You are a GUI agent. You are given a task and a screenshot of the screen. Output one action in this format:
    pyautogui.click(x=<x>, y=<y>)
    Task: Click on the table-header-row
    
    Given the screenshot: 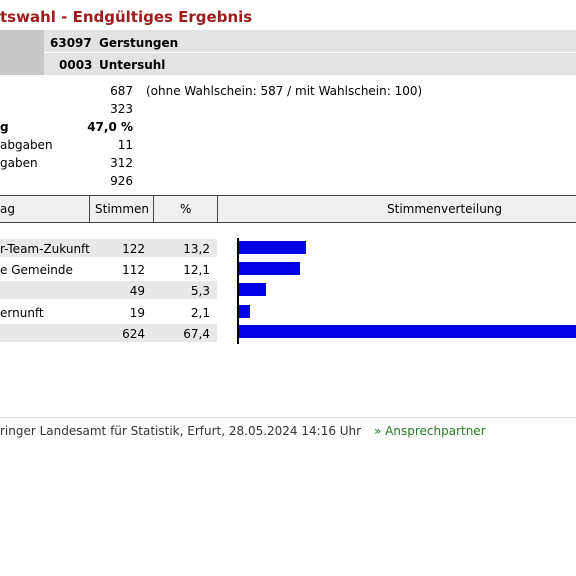 What is the action you would take?
    pyautogui.click(x=288, y=209)
    